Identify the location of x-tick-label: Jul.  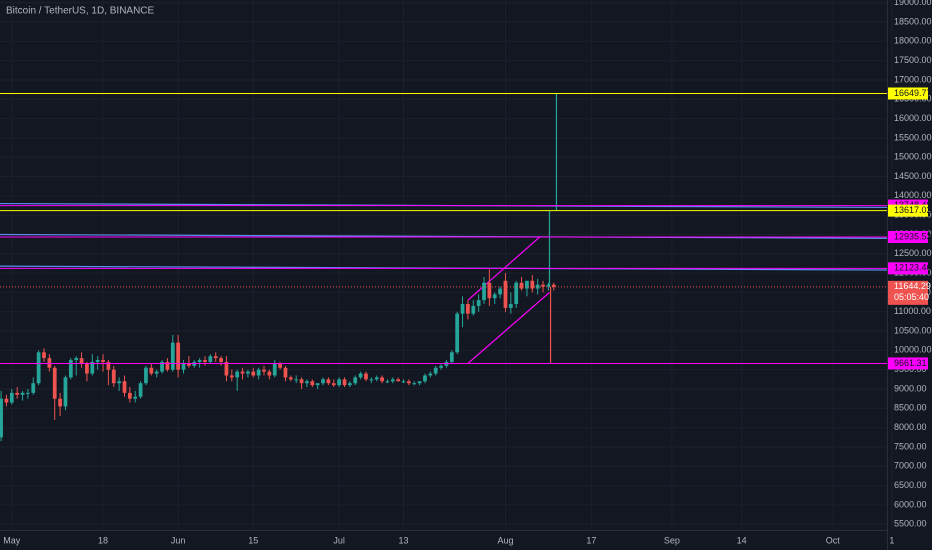
(339, 540).